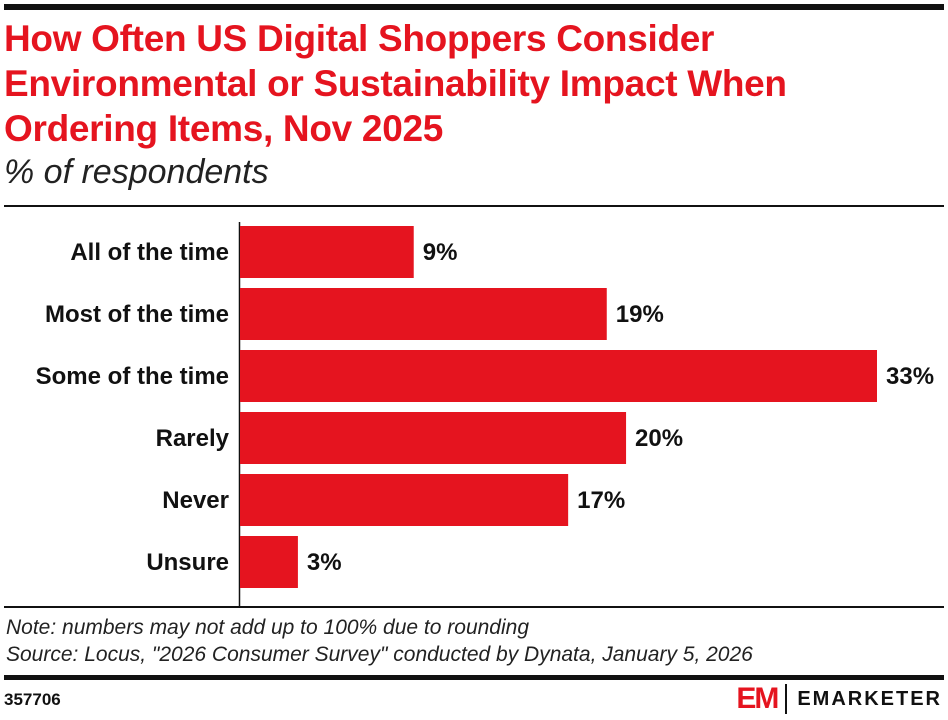 This screenshot has width=948, height=720. What do you see at coordinates (474, 677) in the screenshot?
I see `bottom-rule` at bounding box center [474, 677].